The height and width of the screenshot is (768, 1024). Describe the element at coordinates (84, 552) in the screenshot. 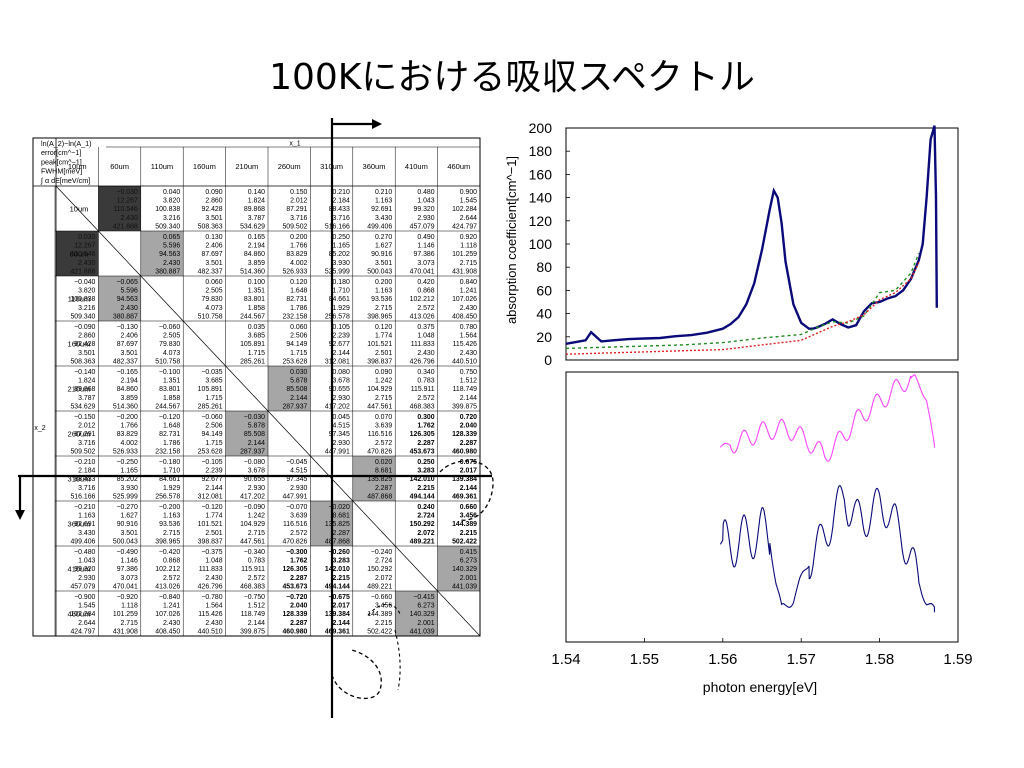

I see `cell-value: −0.480` at that location.